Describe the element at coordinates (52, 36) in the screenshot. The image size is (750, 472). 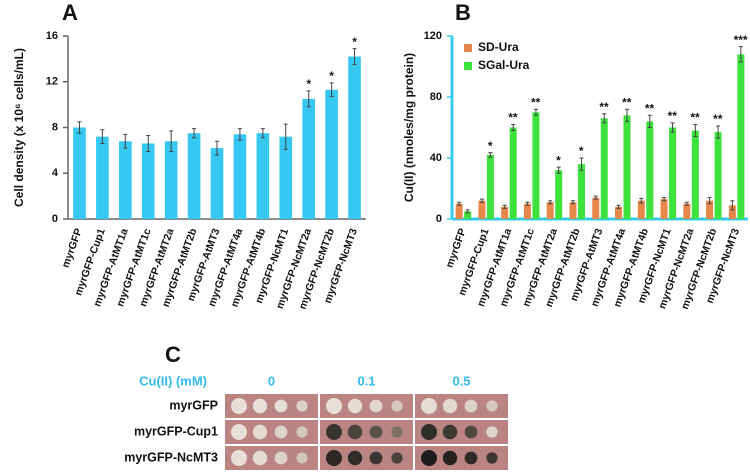
I see `y-tick-label: 16` at that location.